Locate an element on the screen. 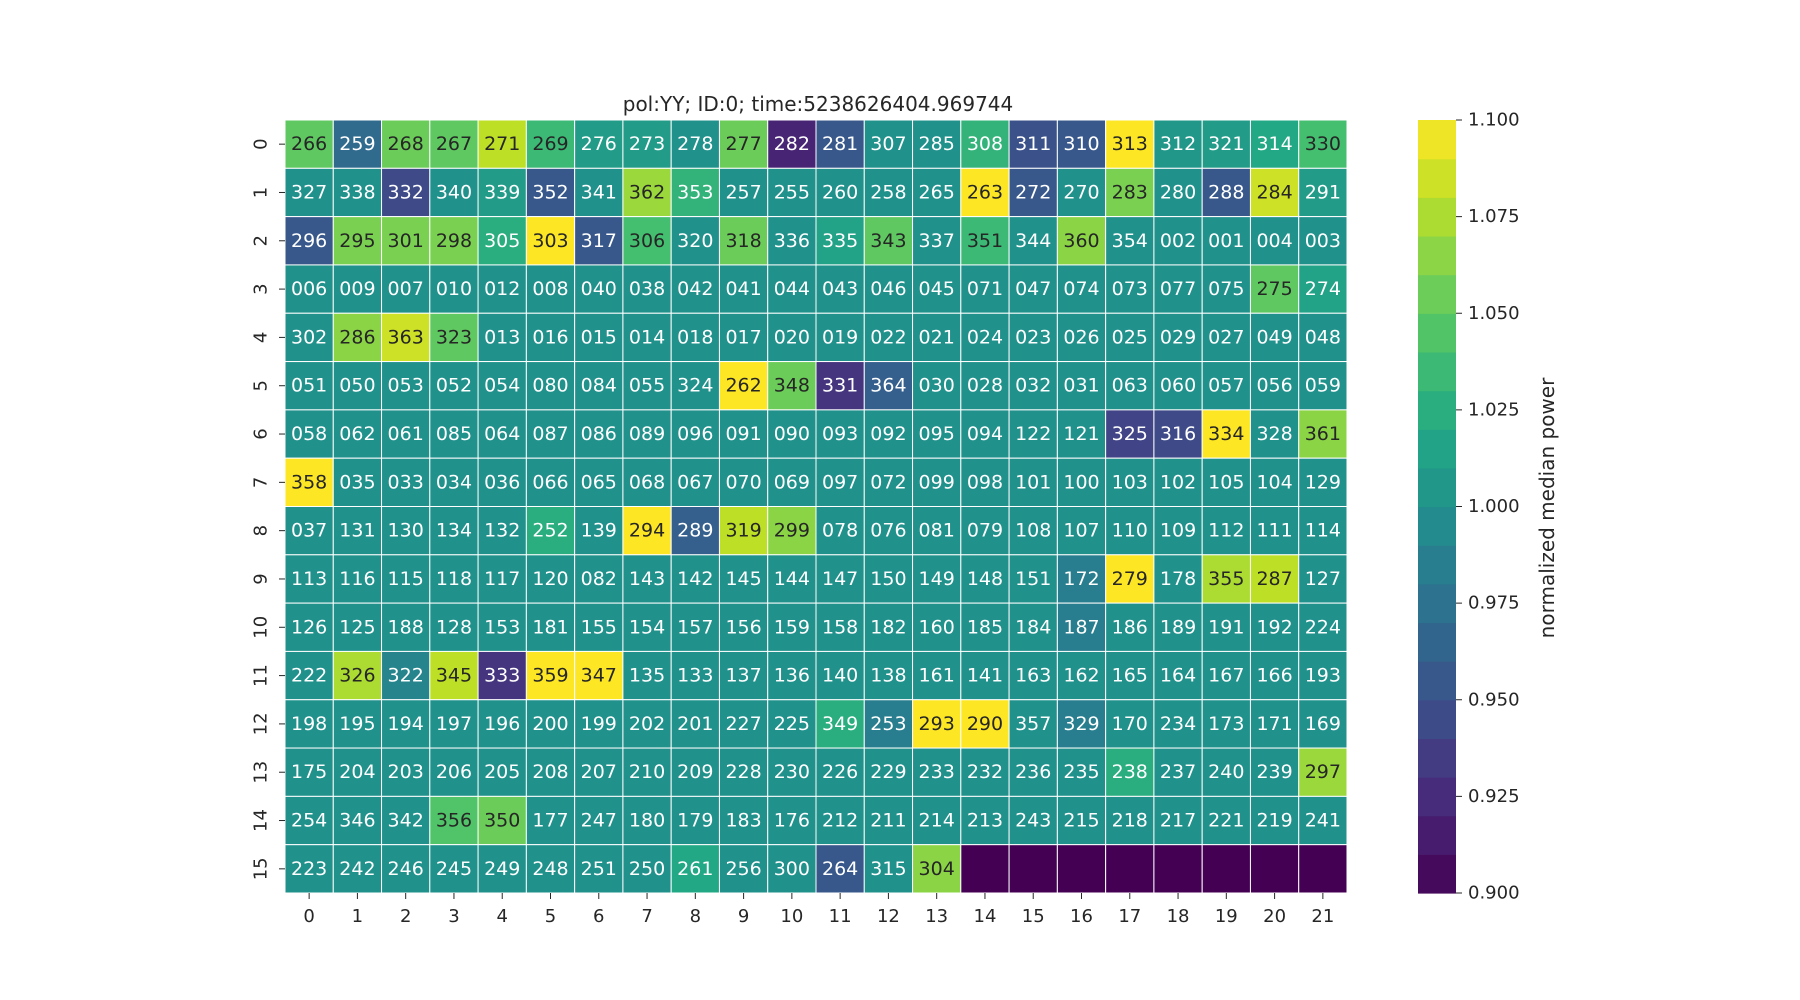 The width and height of the screenshot is (1800, 1000). cell-annotation: 342 is located at coordinates (406, 821).